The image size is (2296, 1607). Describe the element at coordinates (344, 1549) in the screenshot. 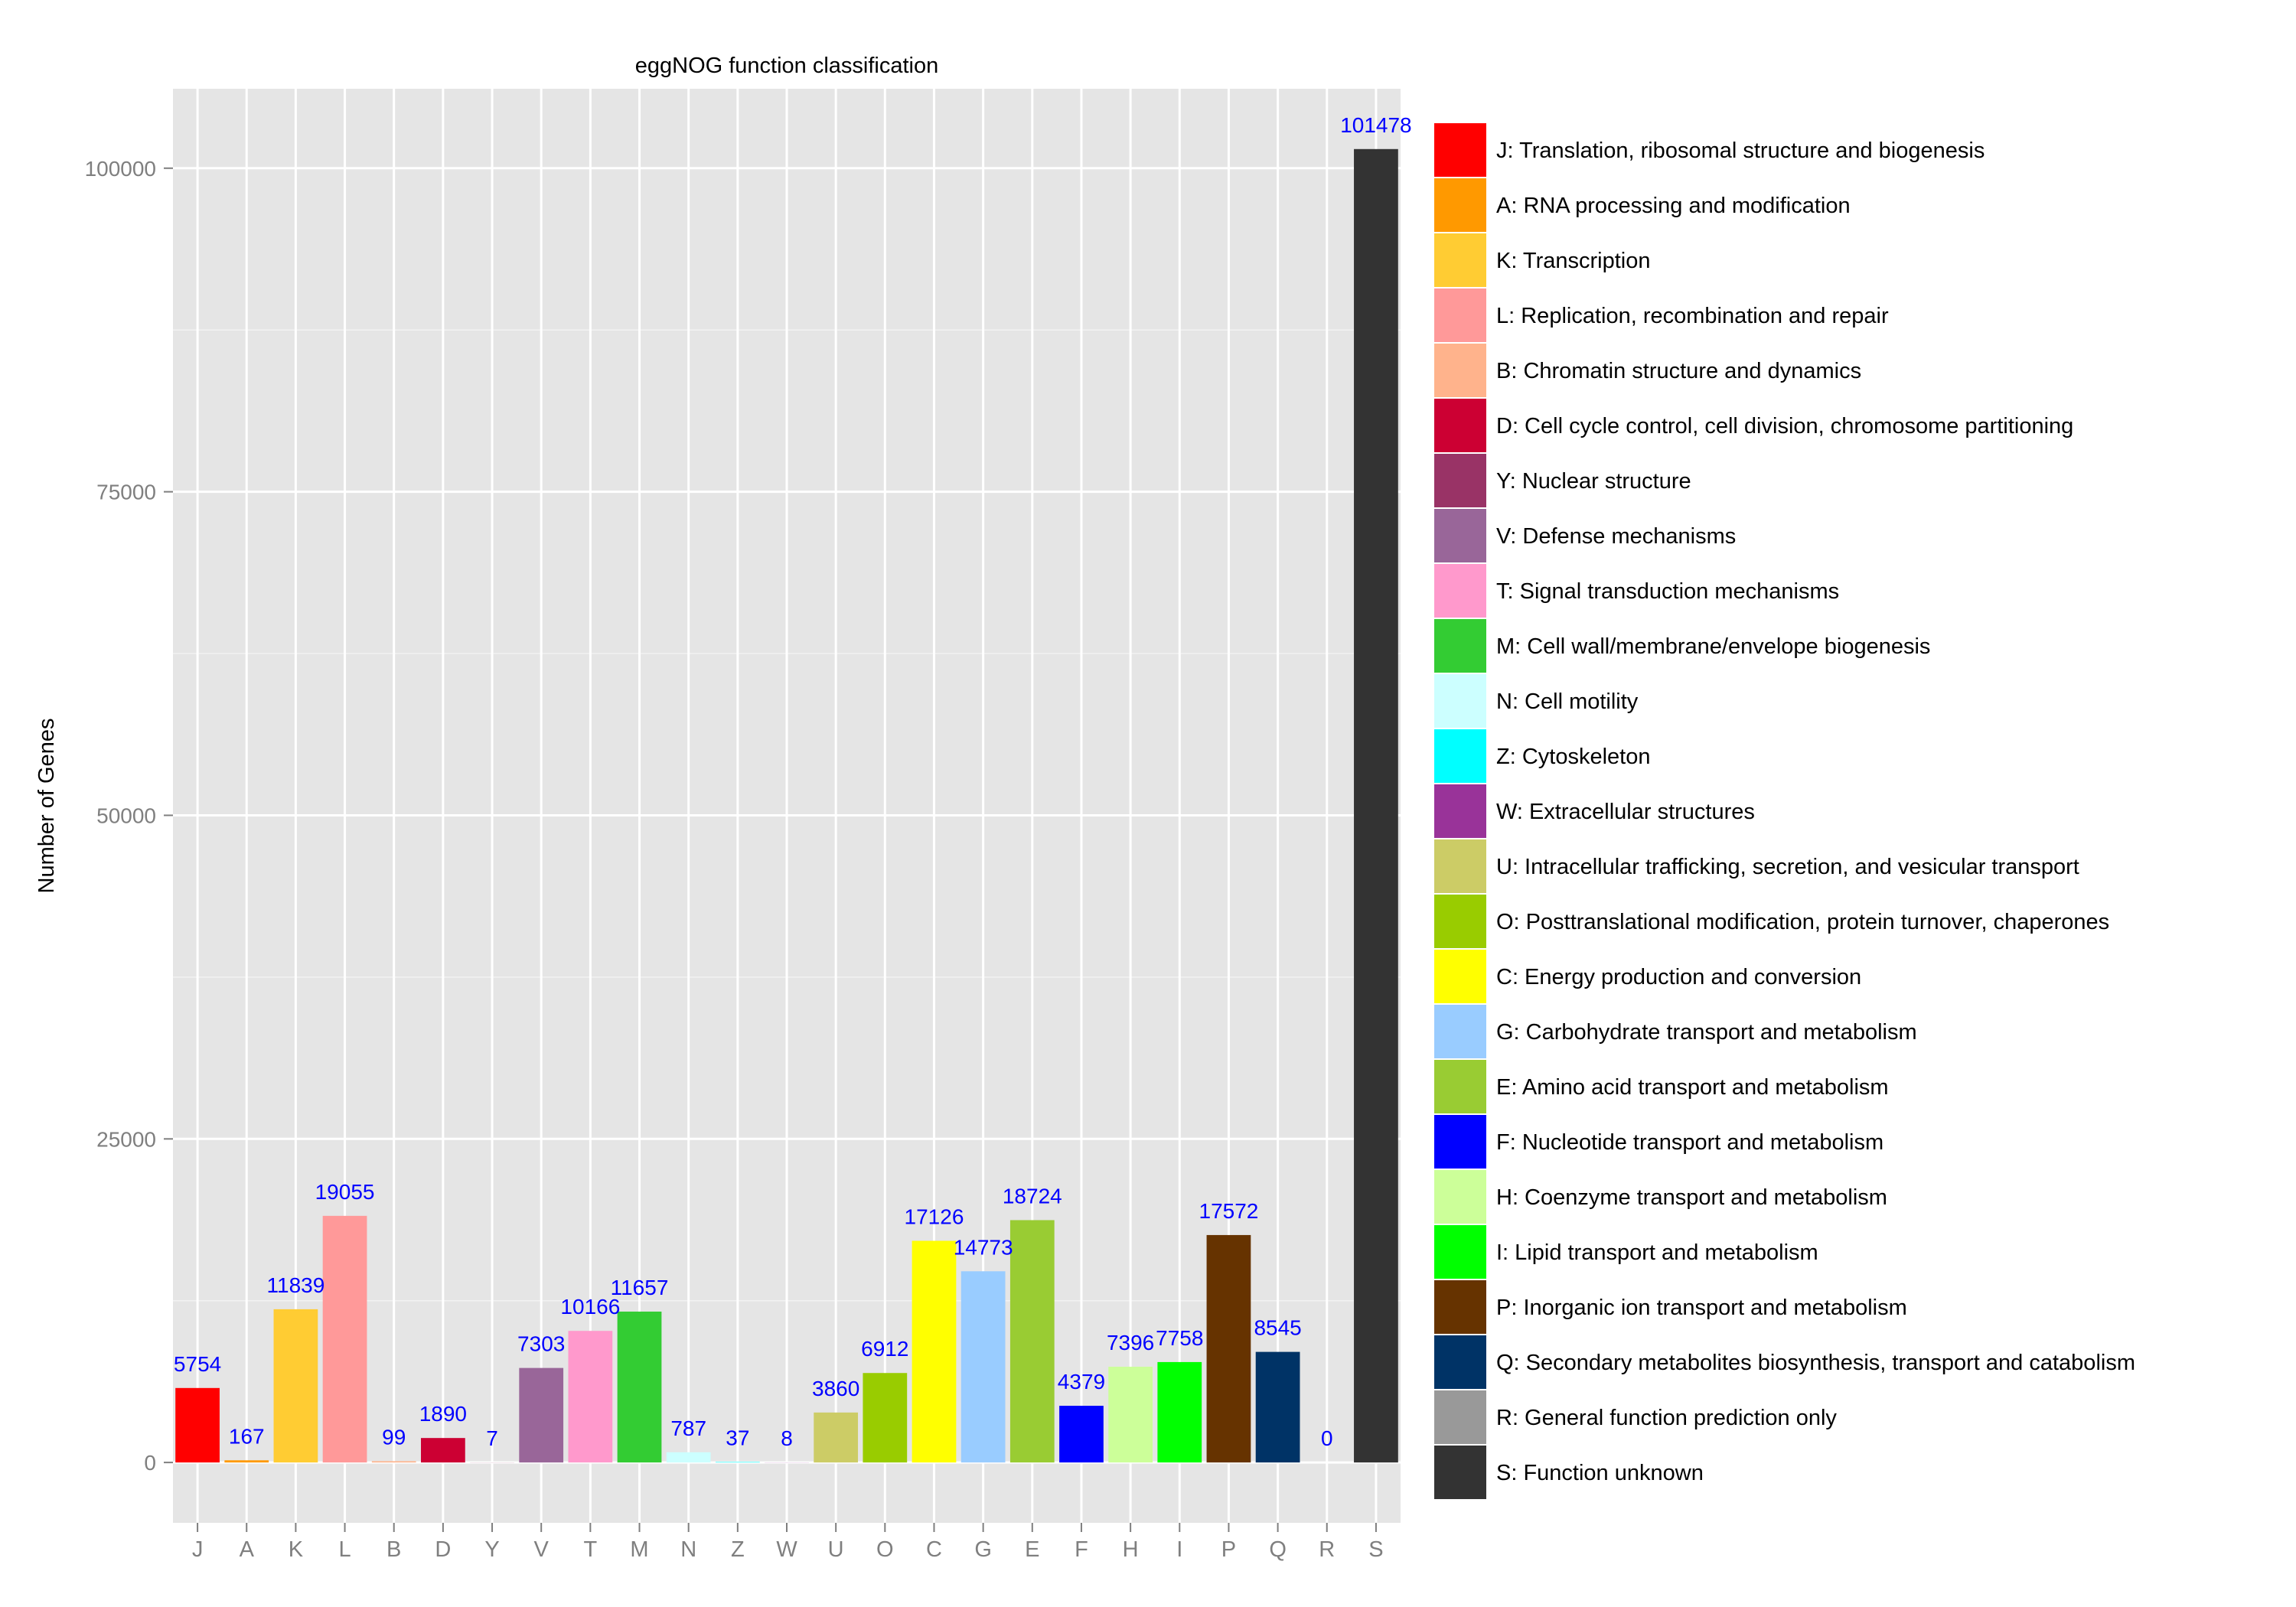

I see `x-tick-label-L: L` at that location.